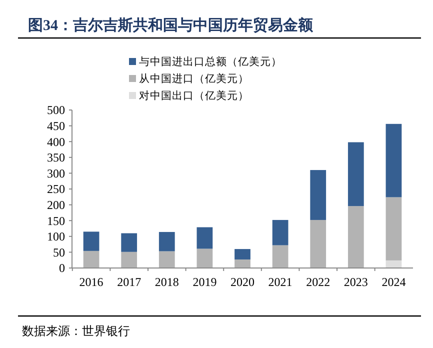  What do you see at coordinates (56, 110) in the screenshot?
I see `y-tick-label: 500` at bounding box center [56, 110].